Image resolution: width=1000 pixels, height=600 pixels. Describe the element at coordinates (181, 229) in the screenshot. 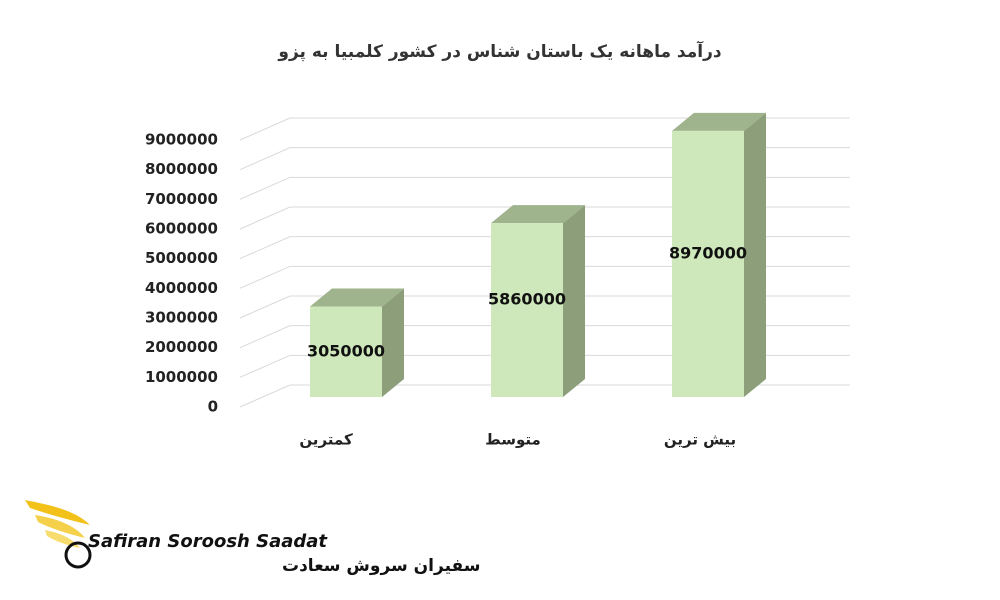

I see `y-tick-label: 6000000` at that location.